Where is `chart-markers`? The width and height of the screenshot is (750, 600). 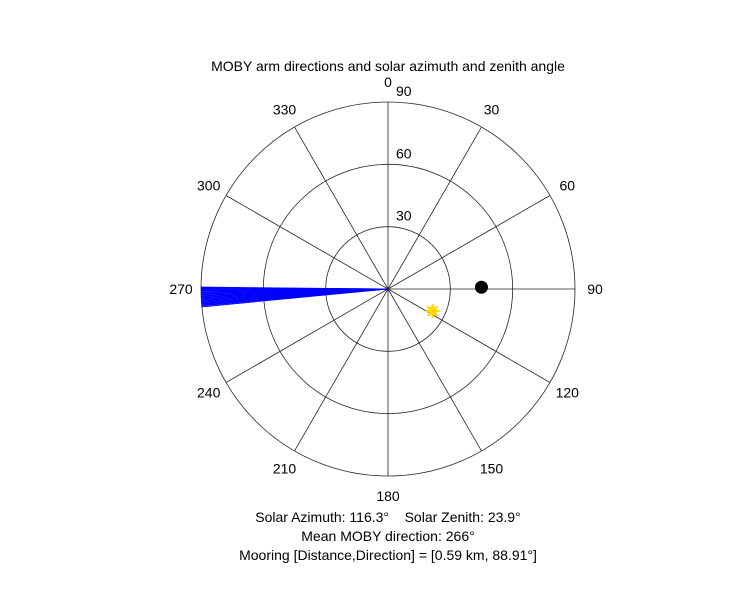 chart-markers is located at coordinates (456, 299).